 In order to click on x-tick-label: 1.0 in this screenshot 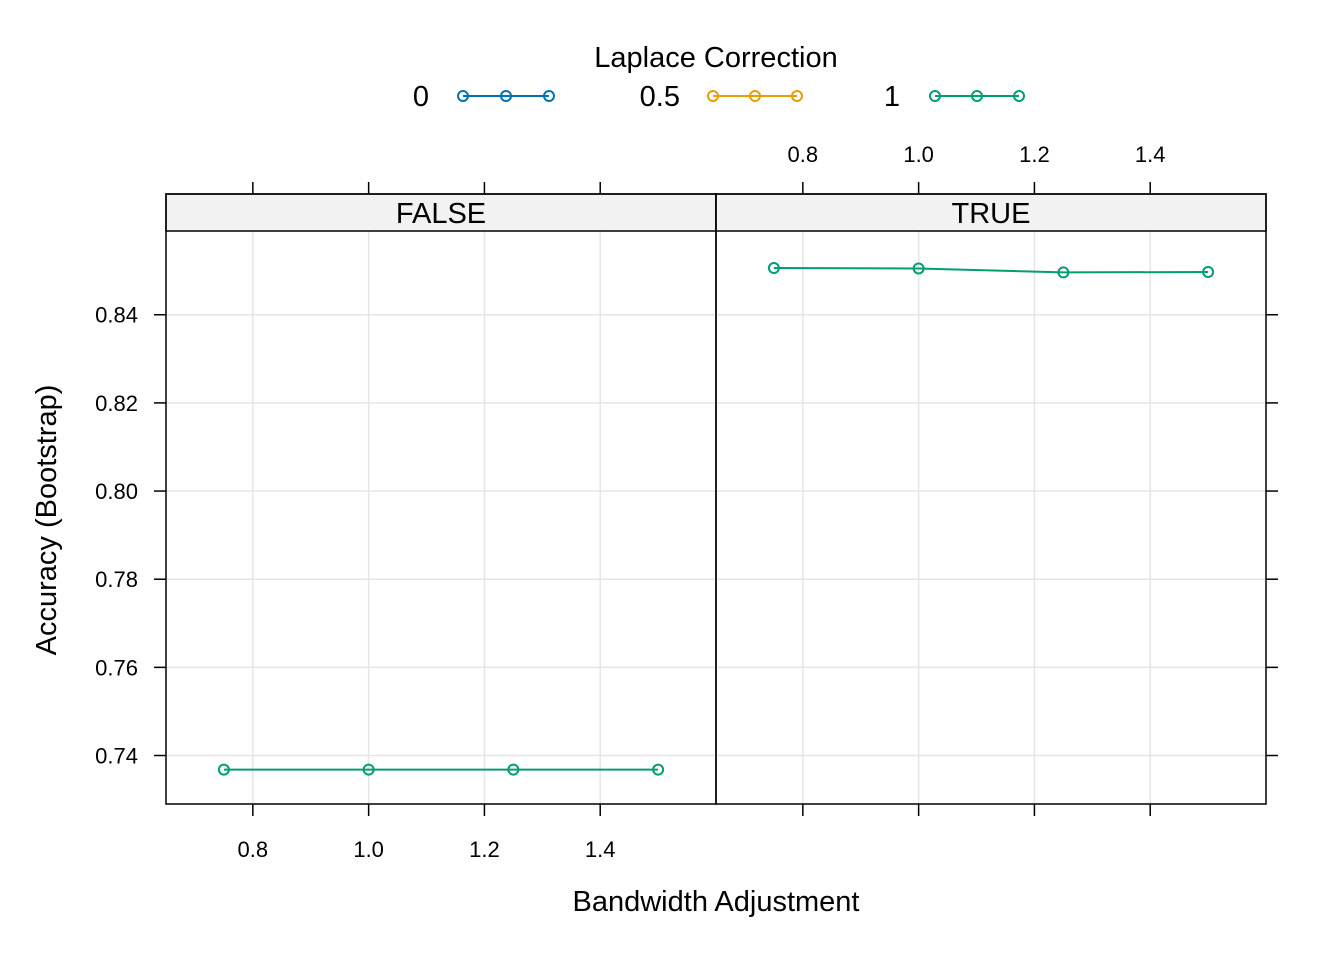, I will do `click(368, 849)`.